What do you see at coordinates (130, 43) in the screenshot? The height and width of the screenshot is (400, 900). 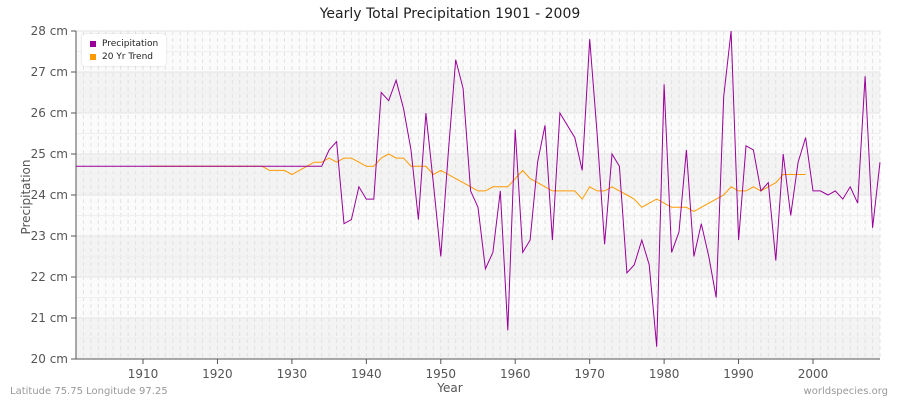 I see `legend-label: Precipitation` at bounding box center [130, 43].